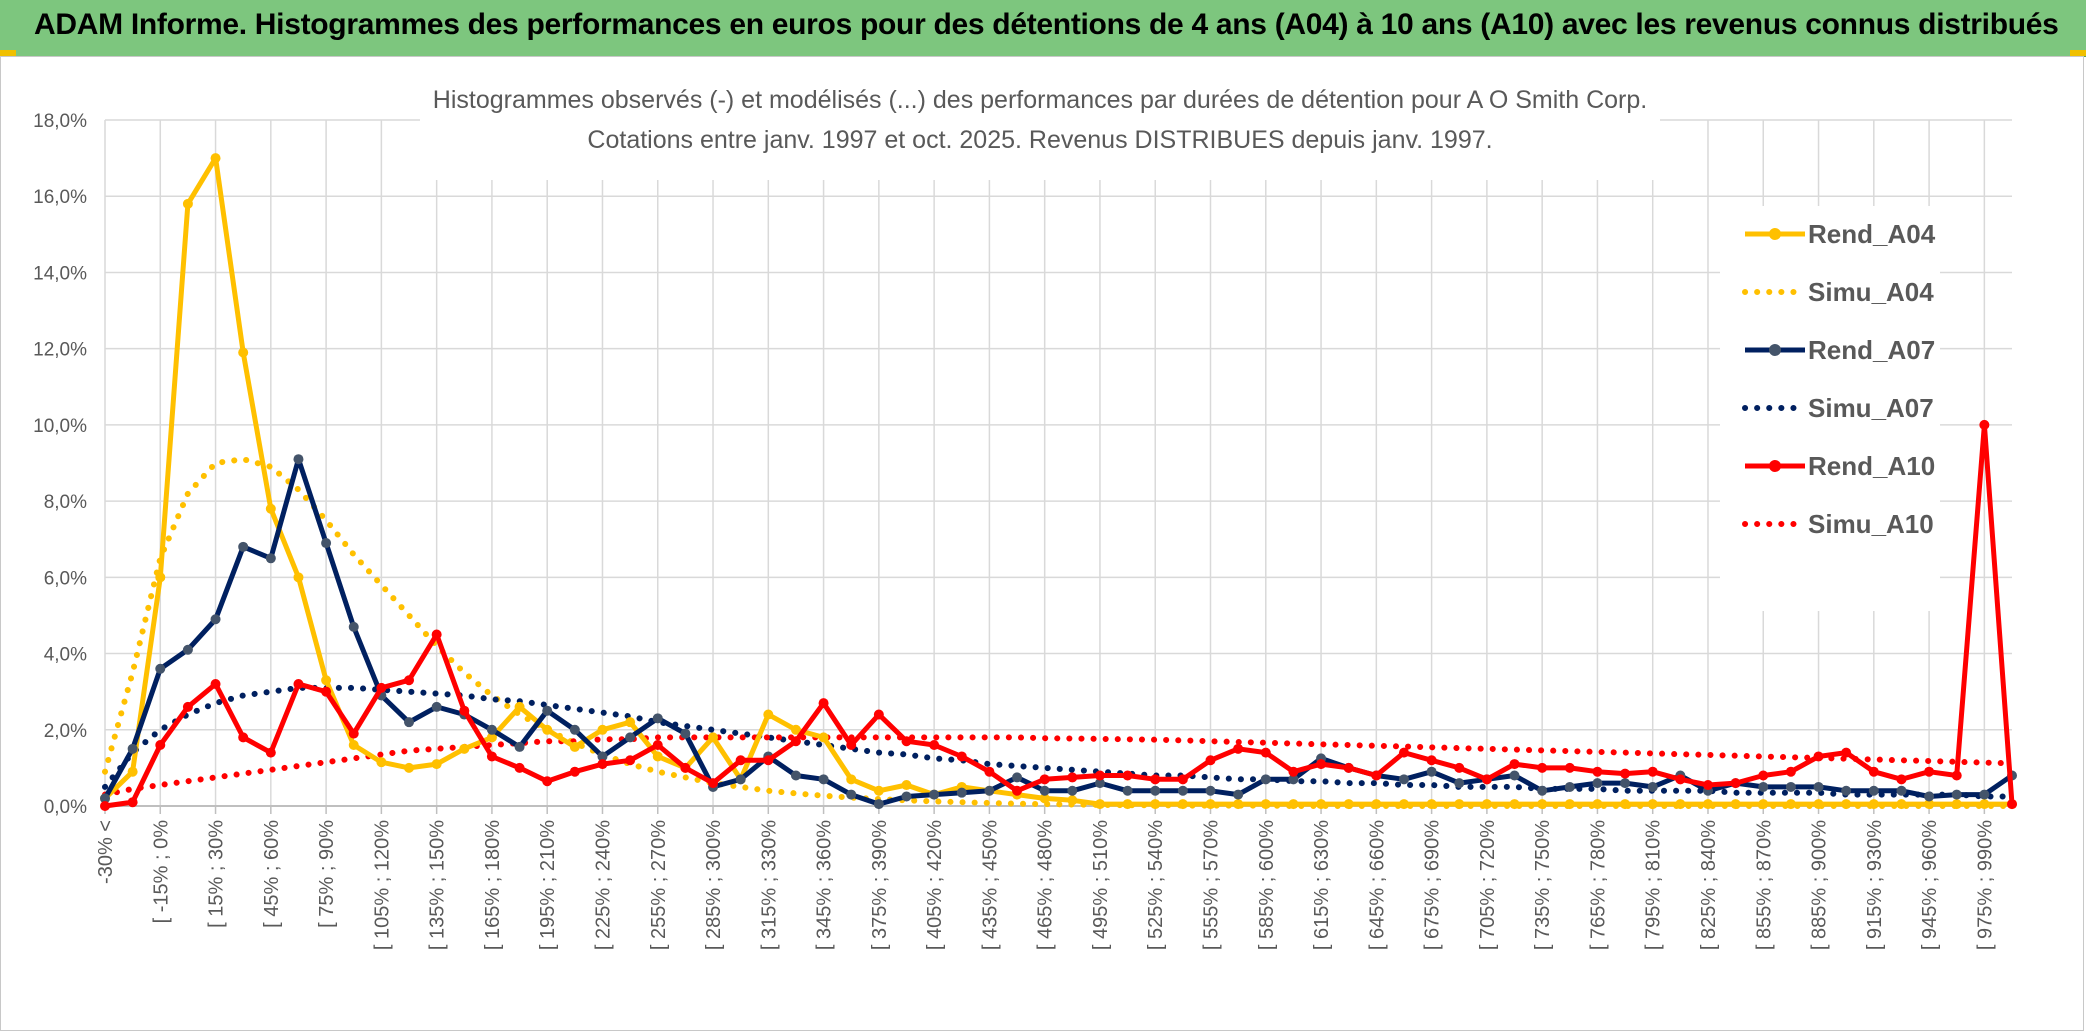  Describe the element at coordinates (935, 885) in the screenshot. I see `x-tick-label: [ 405% ; 420%` at that location.